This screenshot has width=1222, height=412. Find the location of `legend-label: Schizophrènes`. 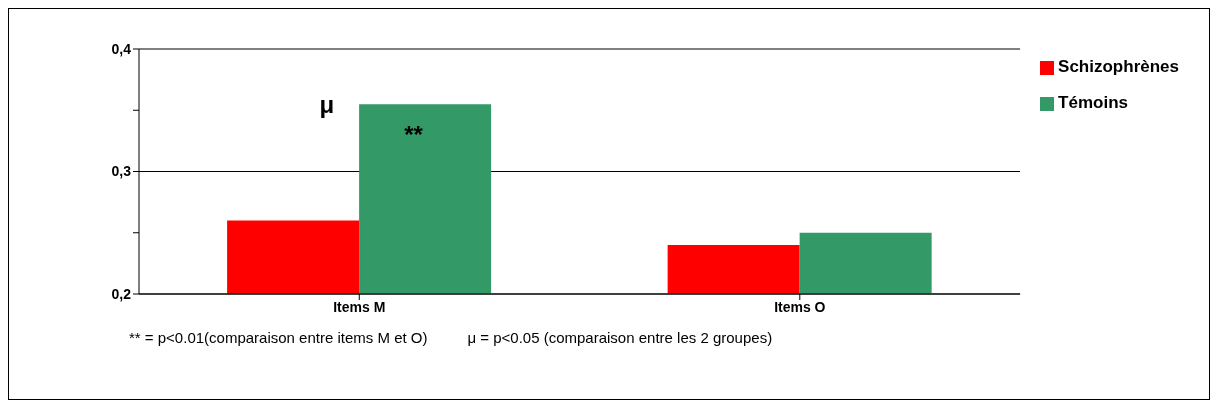

legend-label: Schizophrènes is located at coordinates (1118, 66).